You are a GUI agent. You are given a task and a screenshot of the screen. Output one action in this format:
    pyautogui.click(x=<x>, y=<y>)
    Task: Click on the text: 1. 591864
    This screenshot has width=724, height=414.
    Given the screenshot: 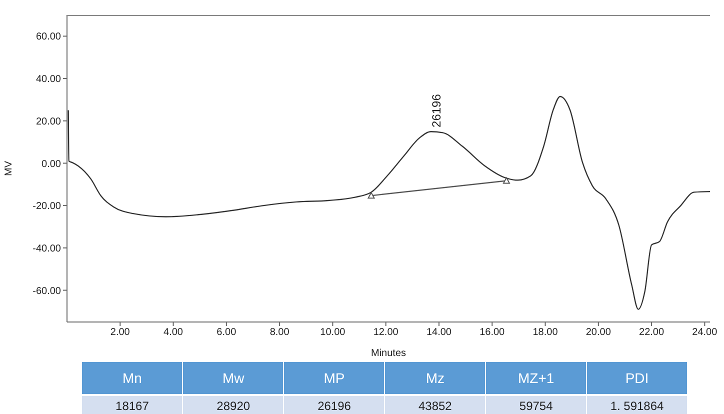 What is the action you would take?
    pyautogui.click(x=637, y=404)
    